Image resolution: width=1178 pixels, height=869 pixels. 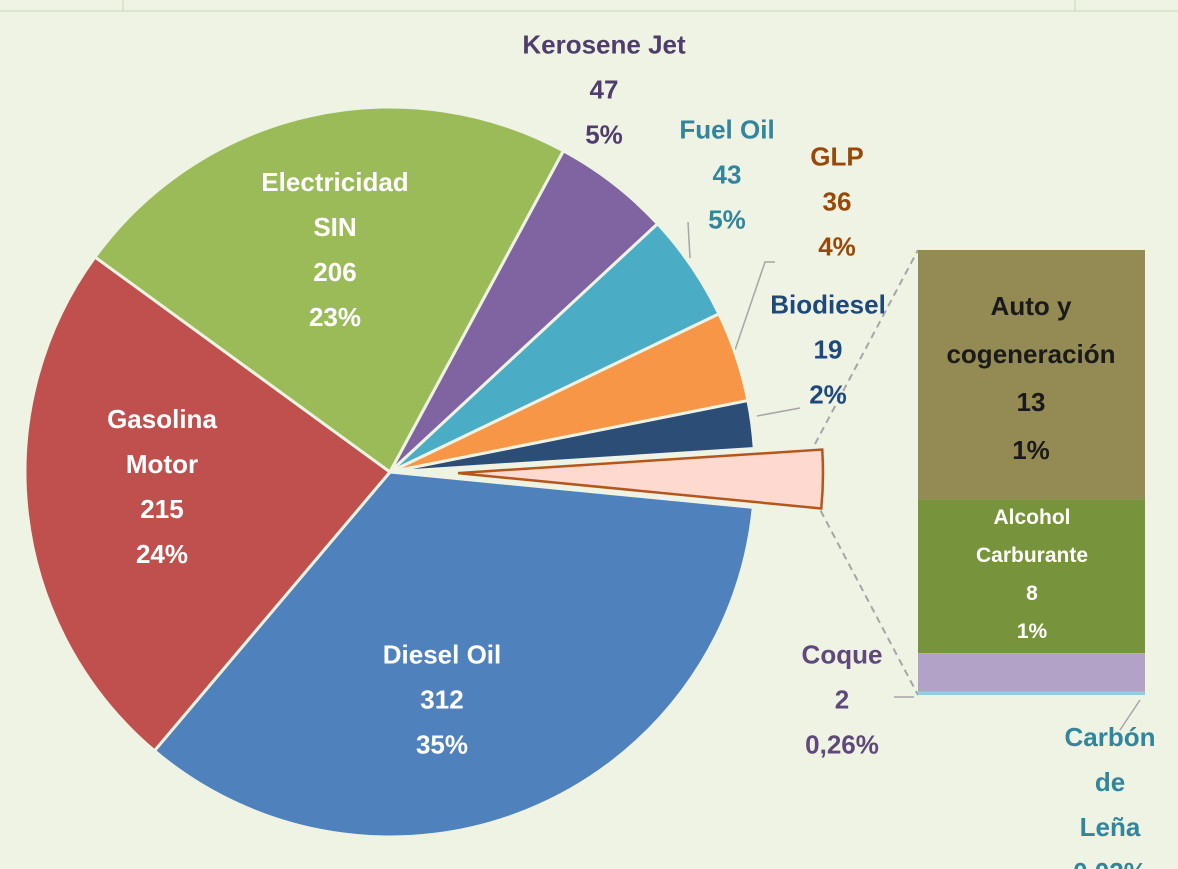 I want to click on label-percent: 0,02%, so click(x=1110, y=859).